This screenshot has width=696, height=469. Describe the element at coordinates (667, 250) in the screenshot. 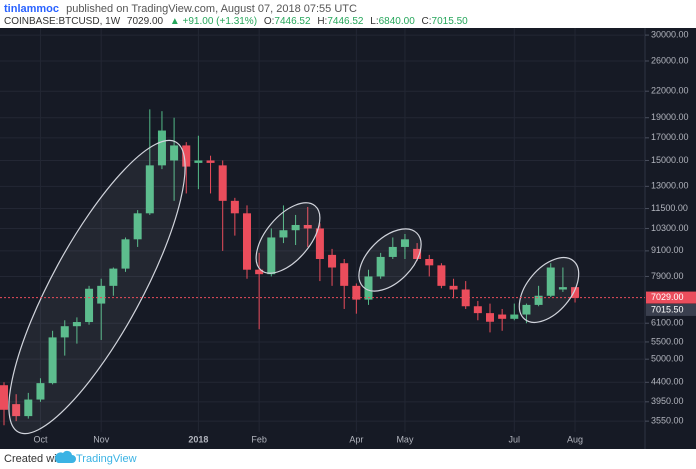

I see `y-tick-label: 9100.00` at that location.